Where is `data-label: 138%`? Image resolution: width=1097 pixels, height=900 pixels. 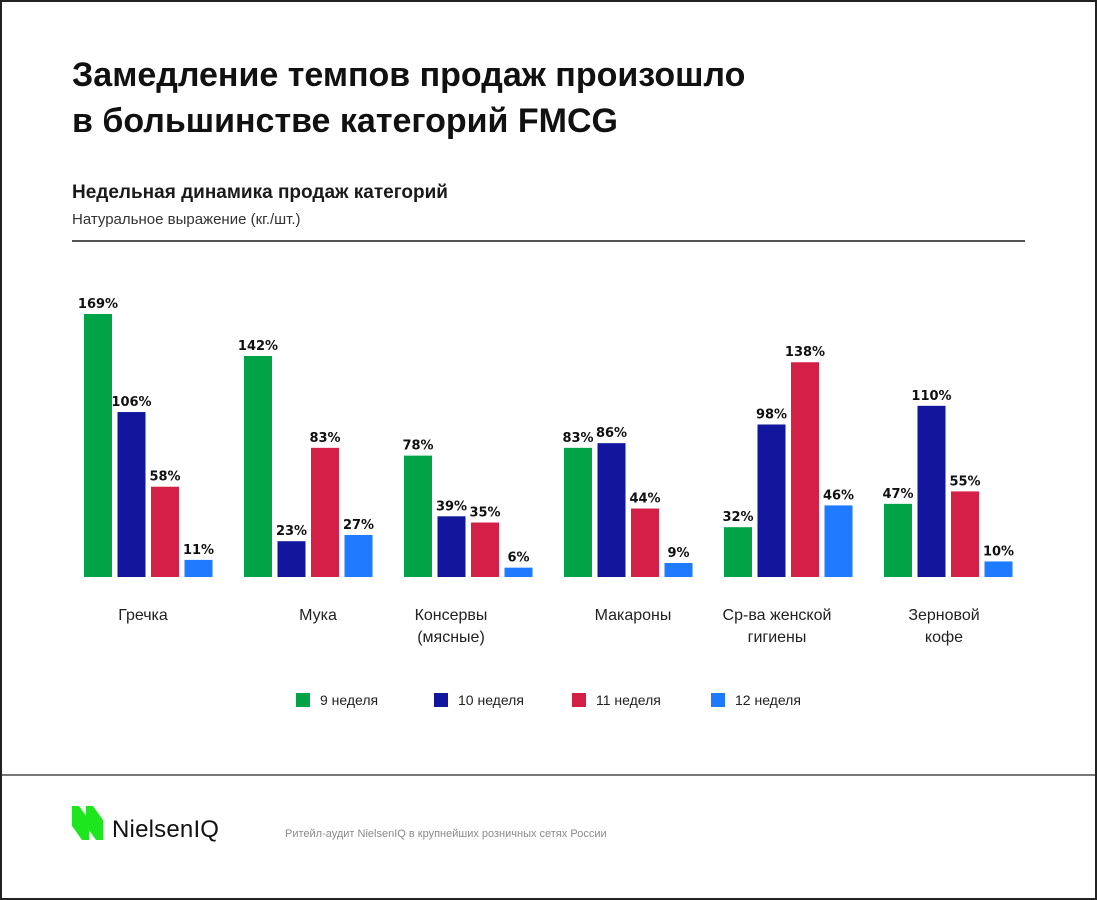
data-label: 138% is located at coordinates (805, 352).